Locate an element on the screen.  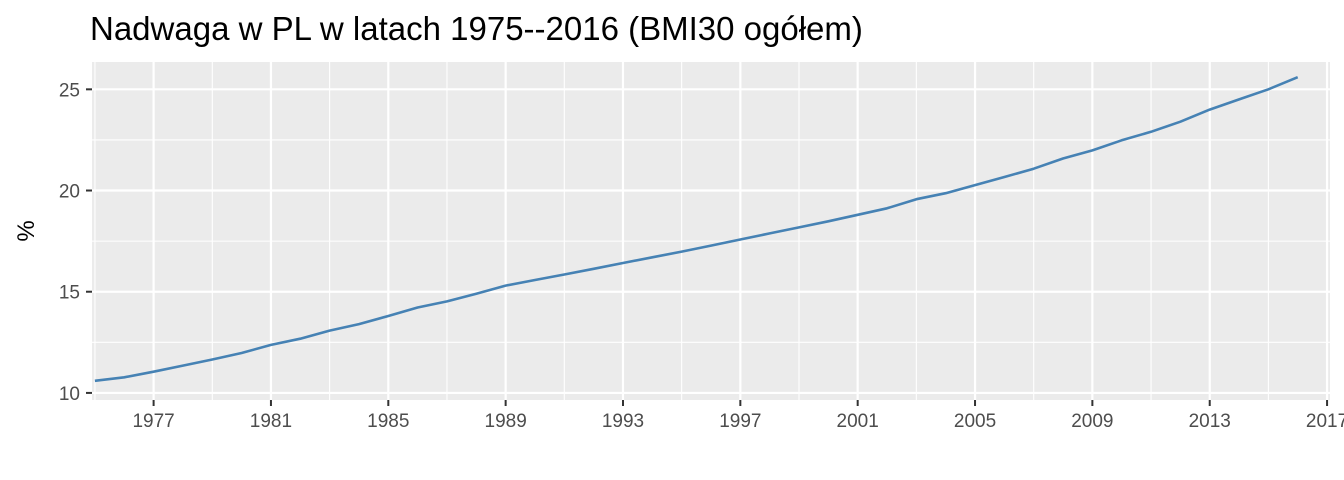
y-axis-title: % is located at coordinates (26, 230).